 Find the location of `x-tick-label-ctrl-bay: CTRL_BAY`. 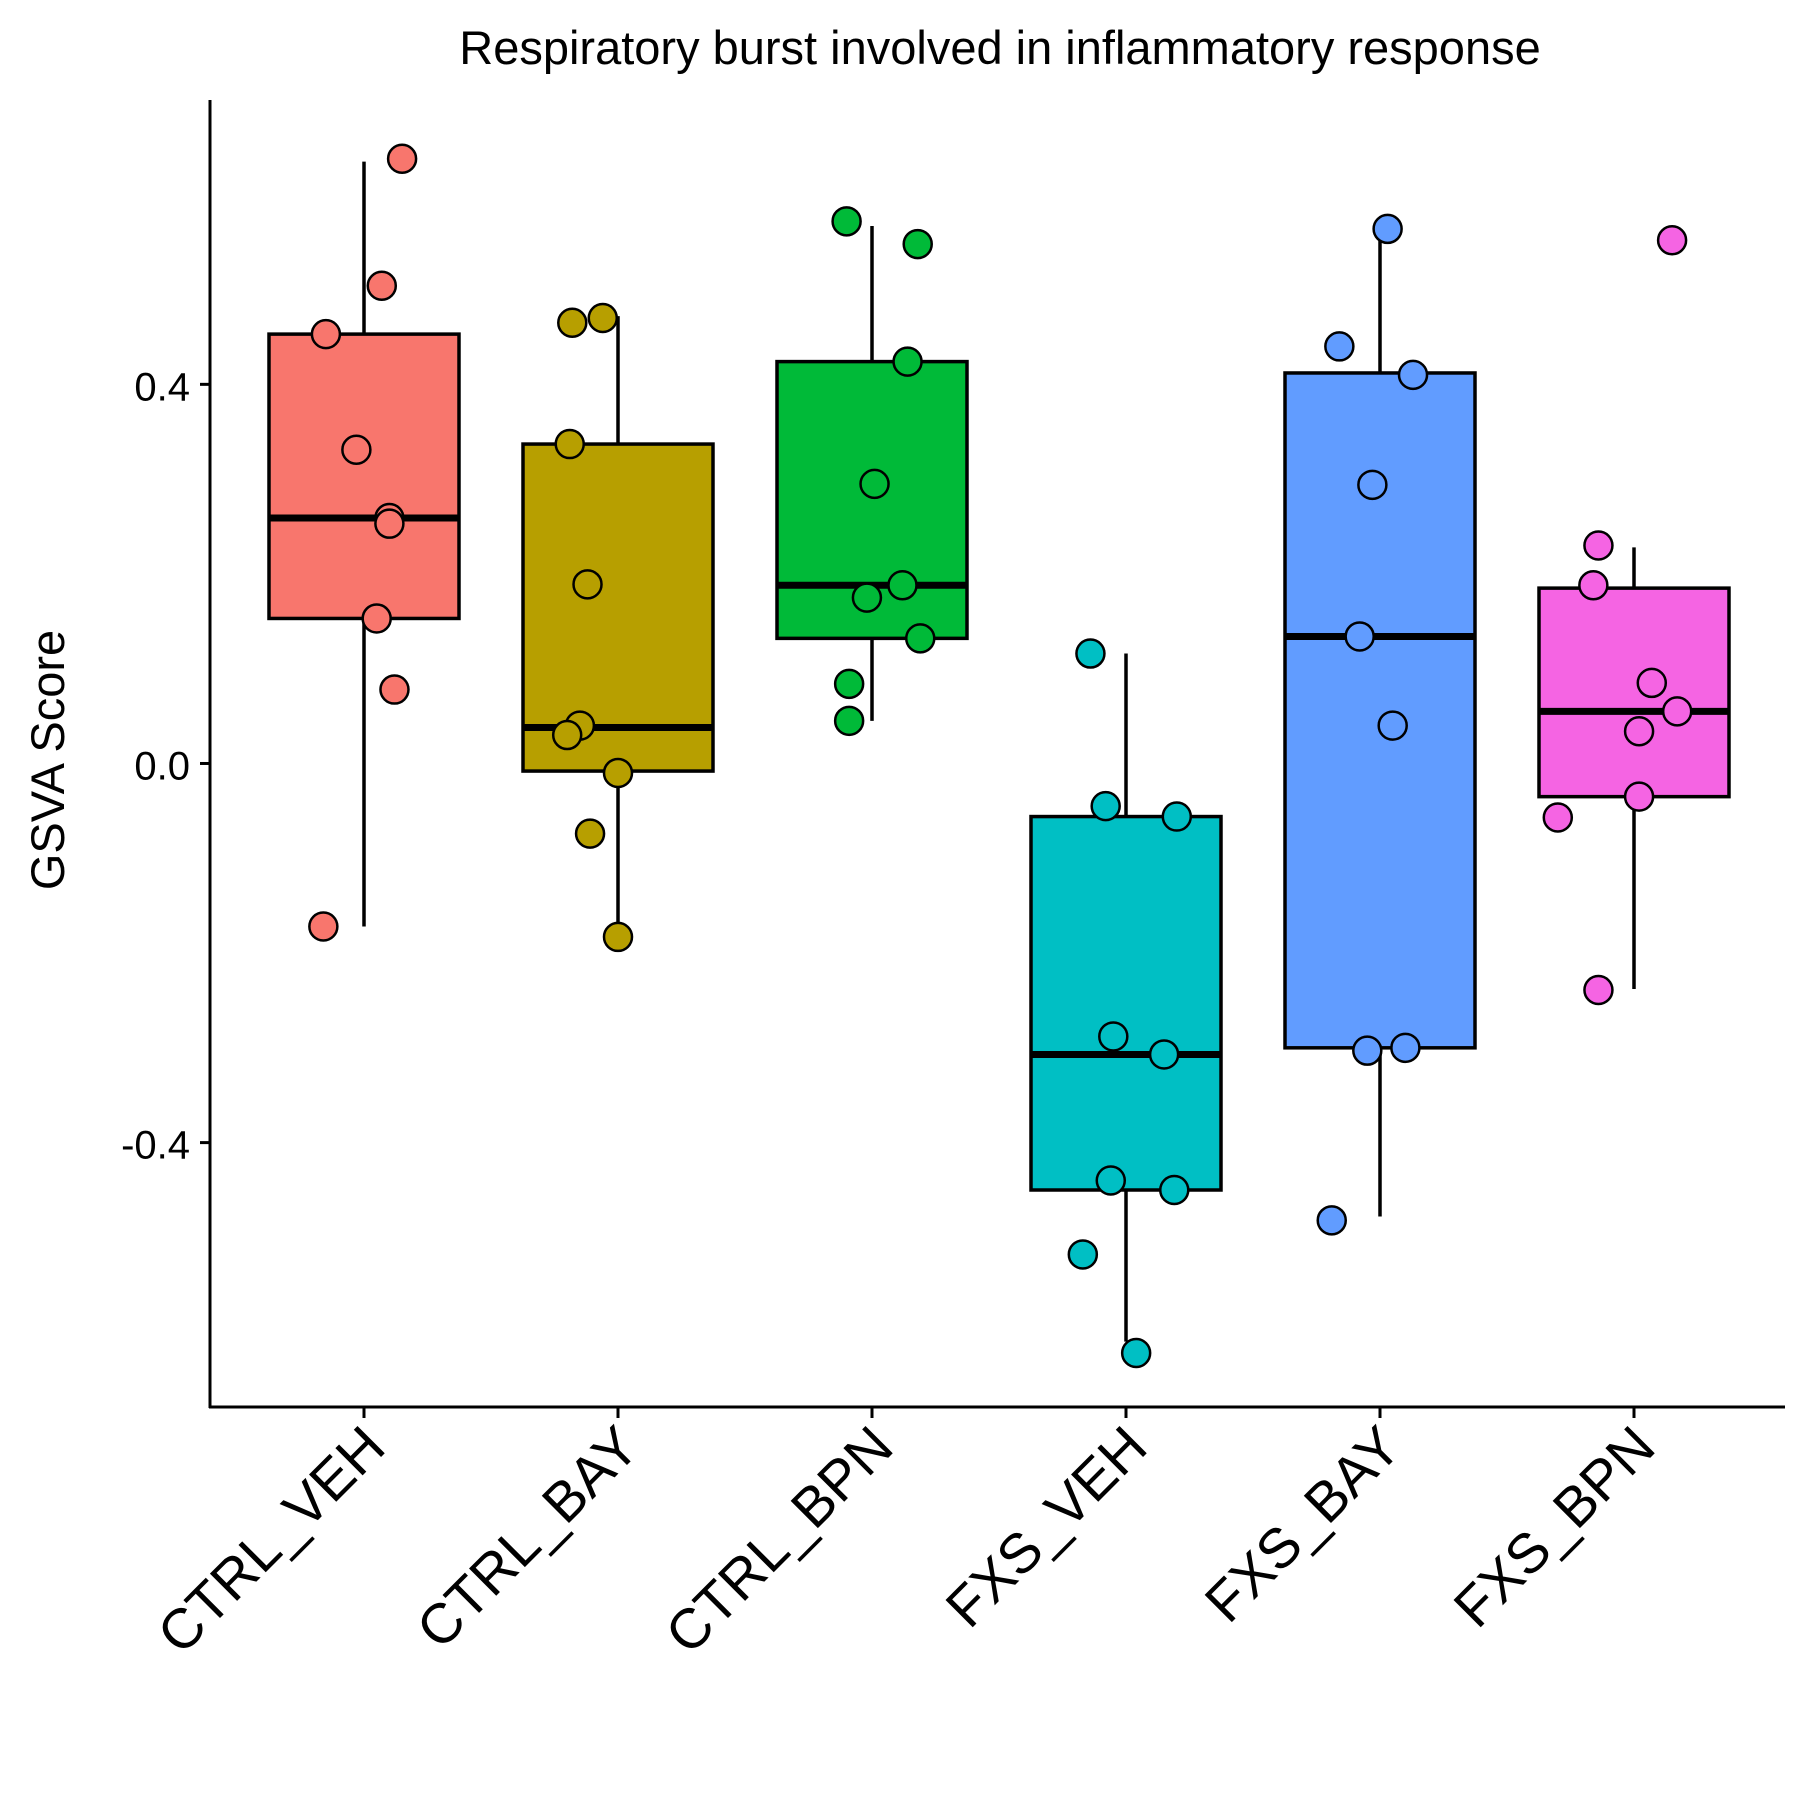

x-tick-label-ctrl-bay: CTRL_BAY is located at coordinates (527, 1537).